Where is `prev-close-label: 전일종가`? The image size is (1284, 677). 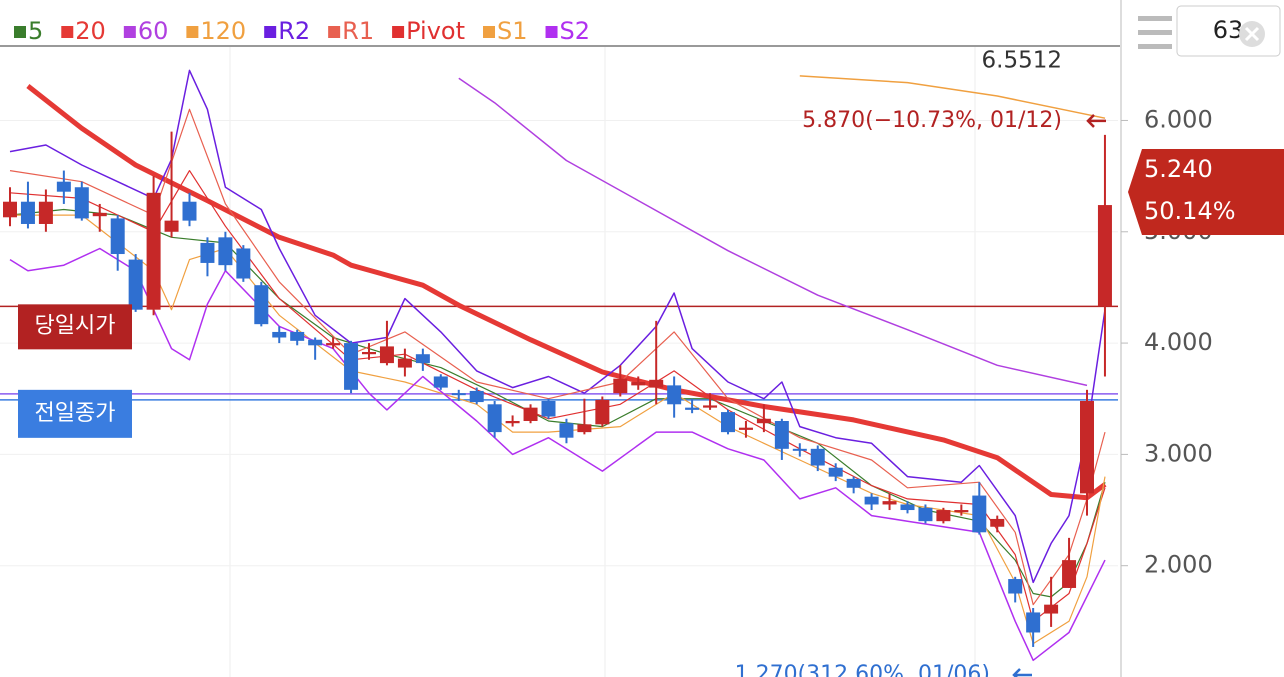
prev-close-label: 전일종가 is located at coordinates (75, 413).